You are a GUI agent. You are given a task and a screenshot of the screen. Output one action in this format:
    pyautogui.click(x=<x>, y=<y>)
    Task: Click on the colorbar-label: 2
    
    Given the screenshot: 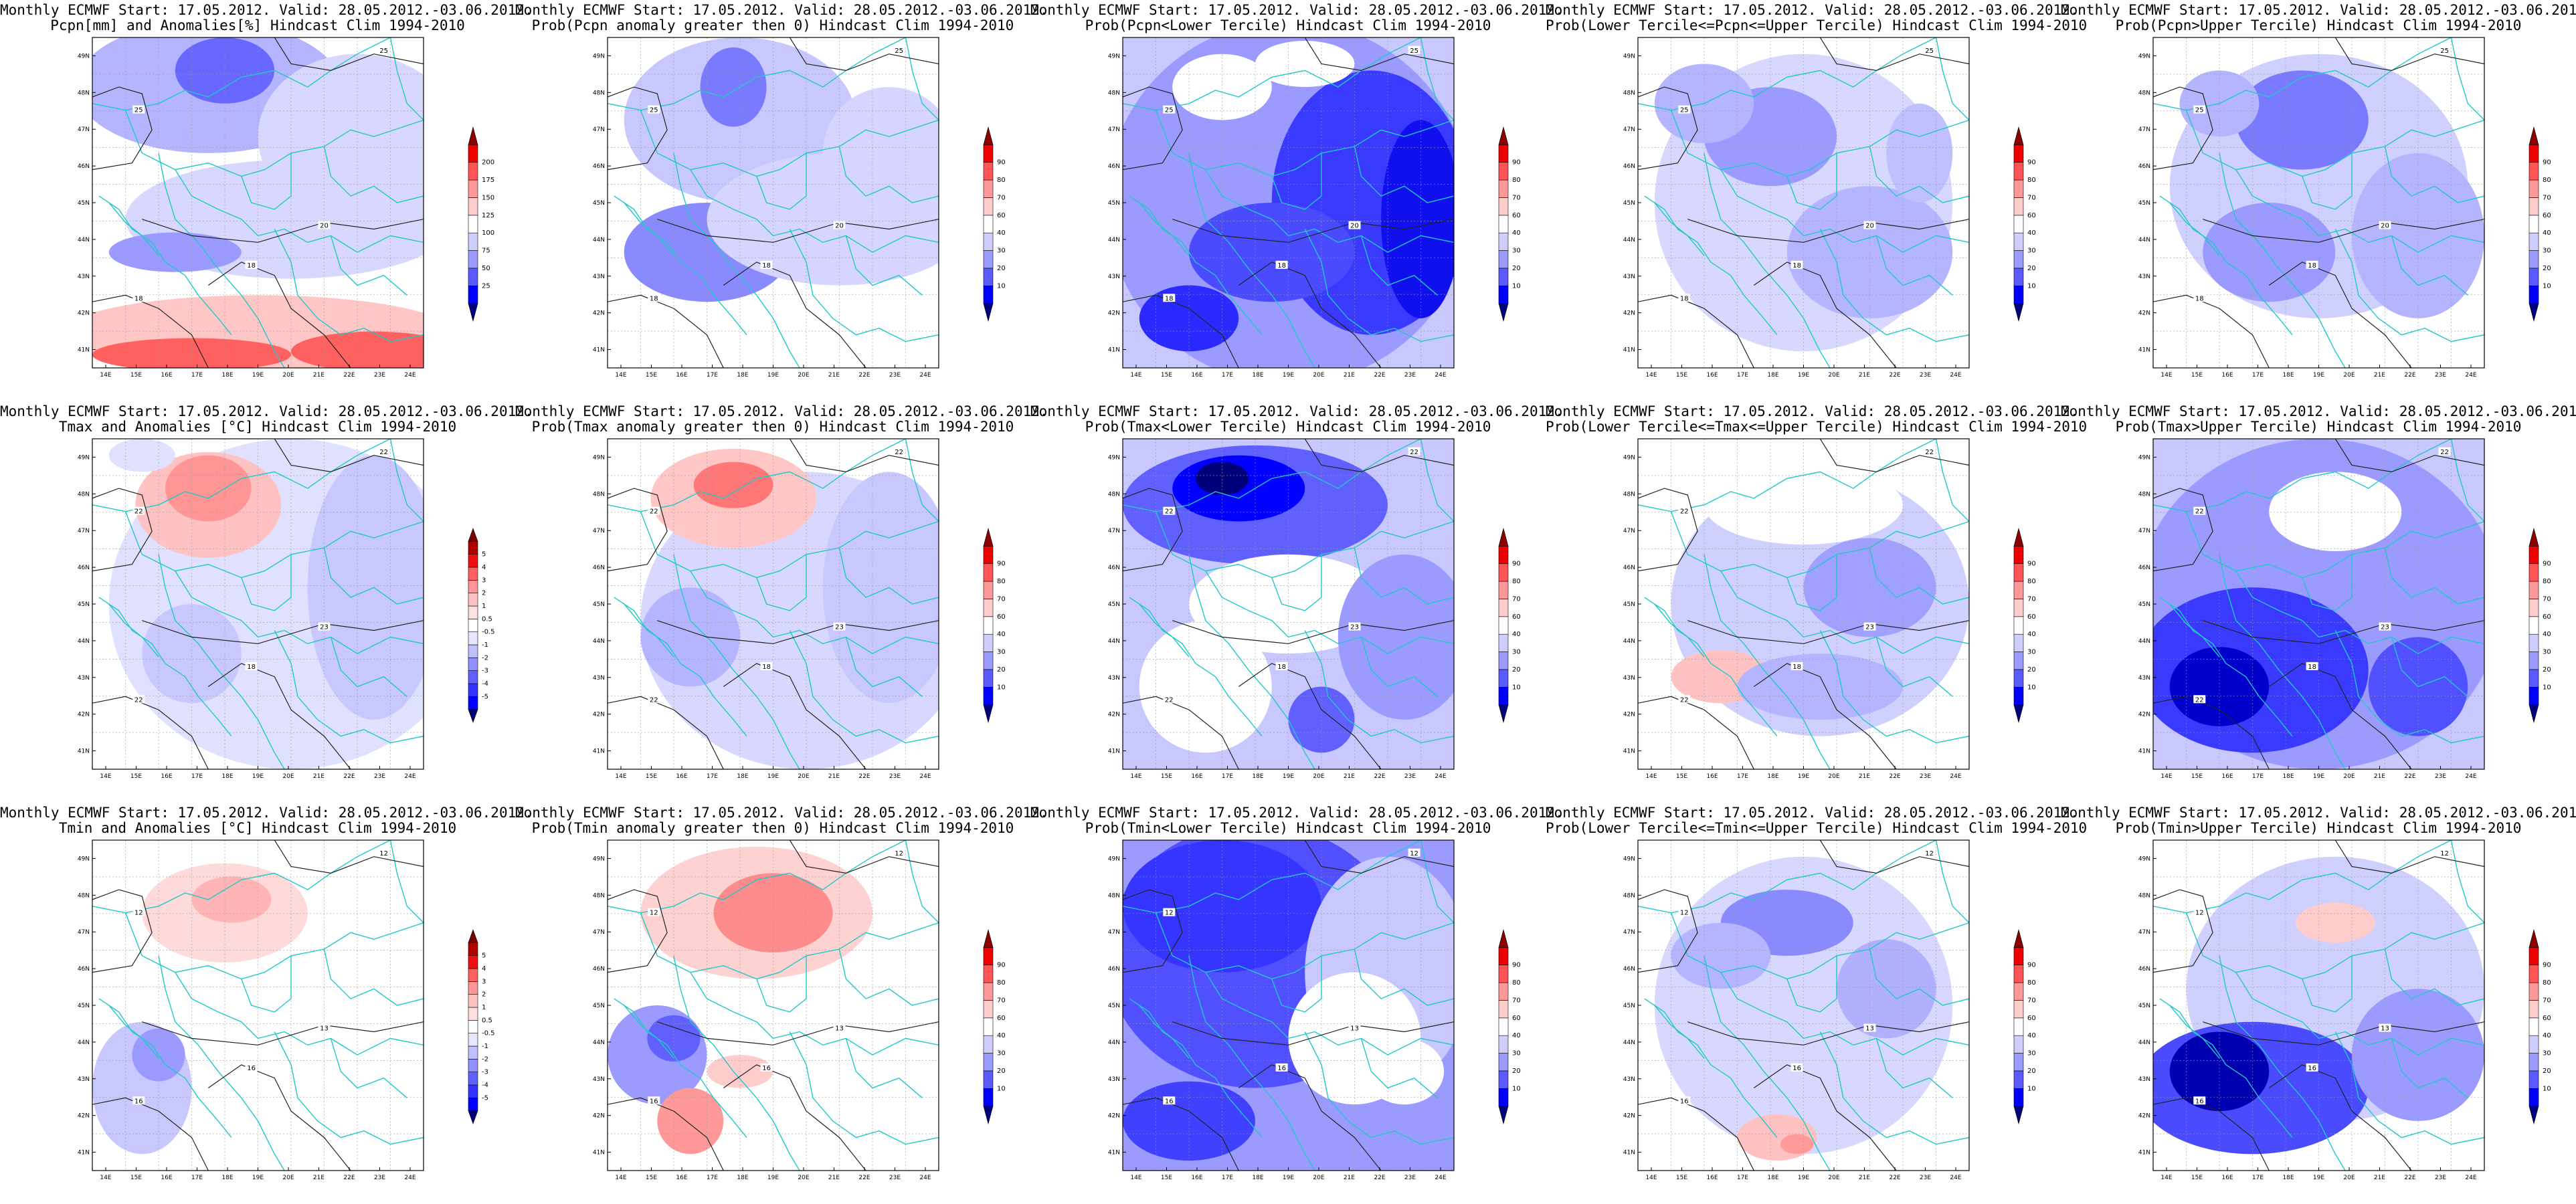 What is the action you would take?
    pyautogui.click(x=484, y=593)
    